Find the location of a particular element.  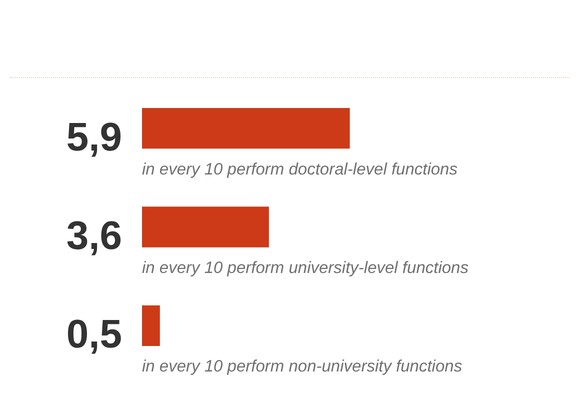

y-tick-label: in every 10 perform university-level functions is located at coordinates (305, 268).